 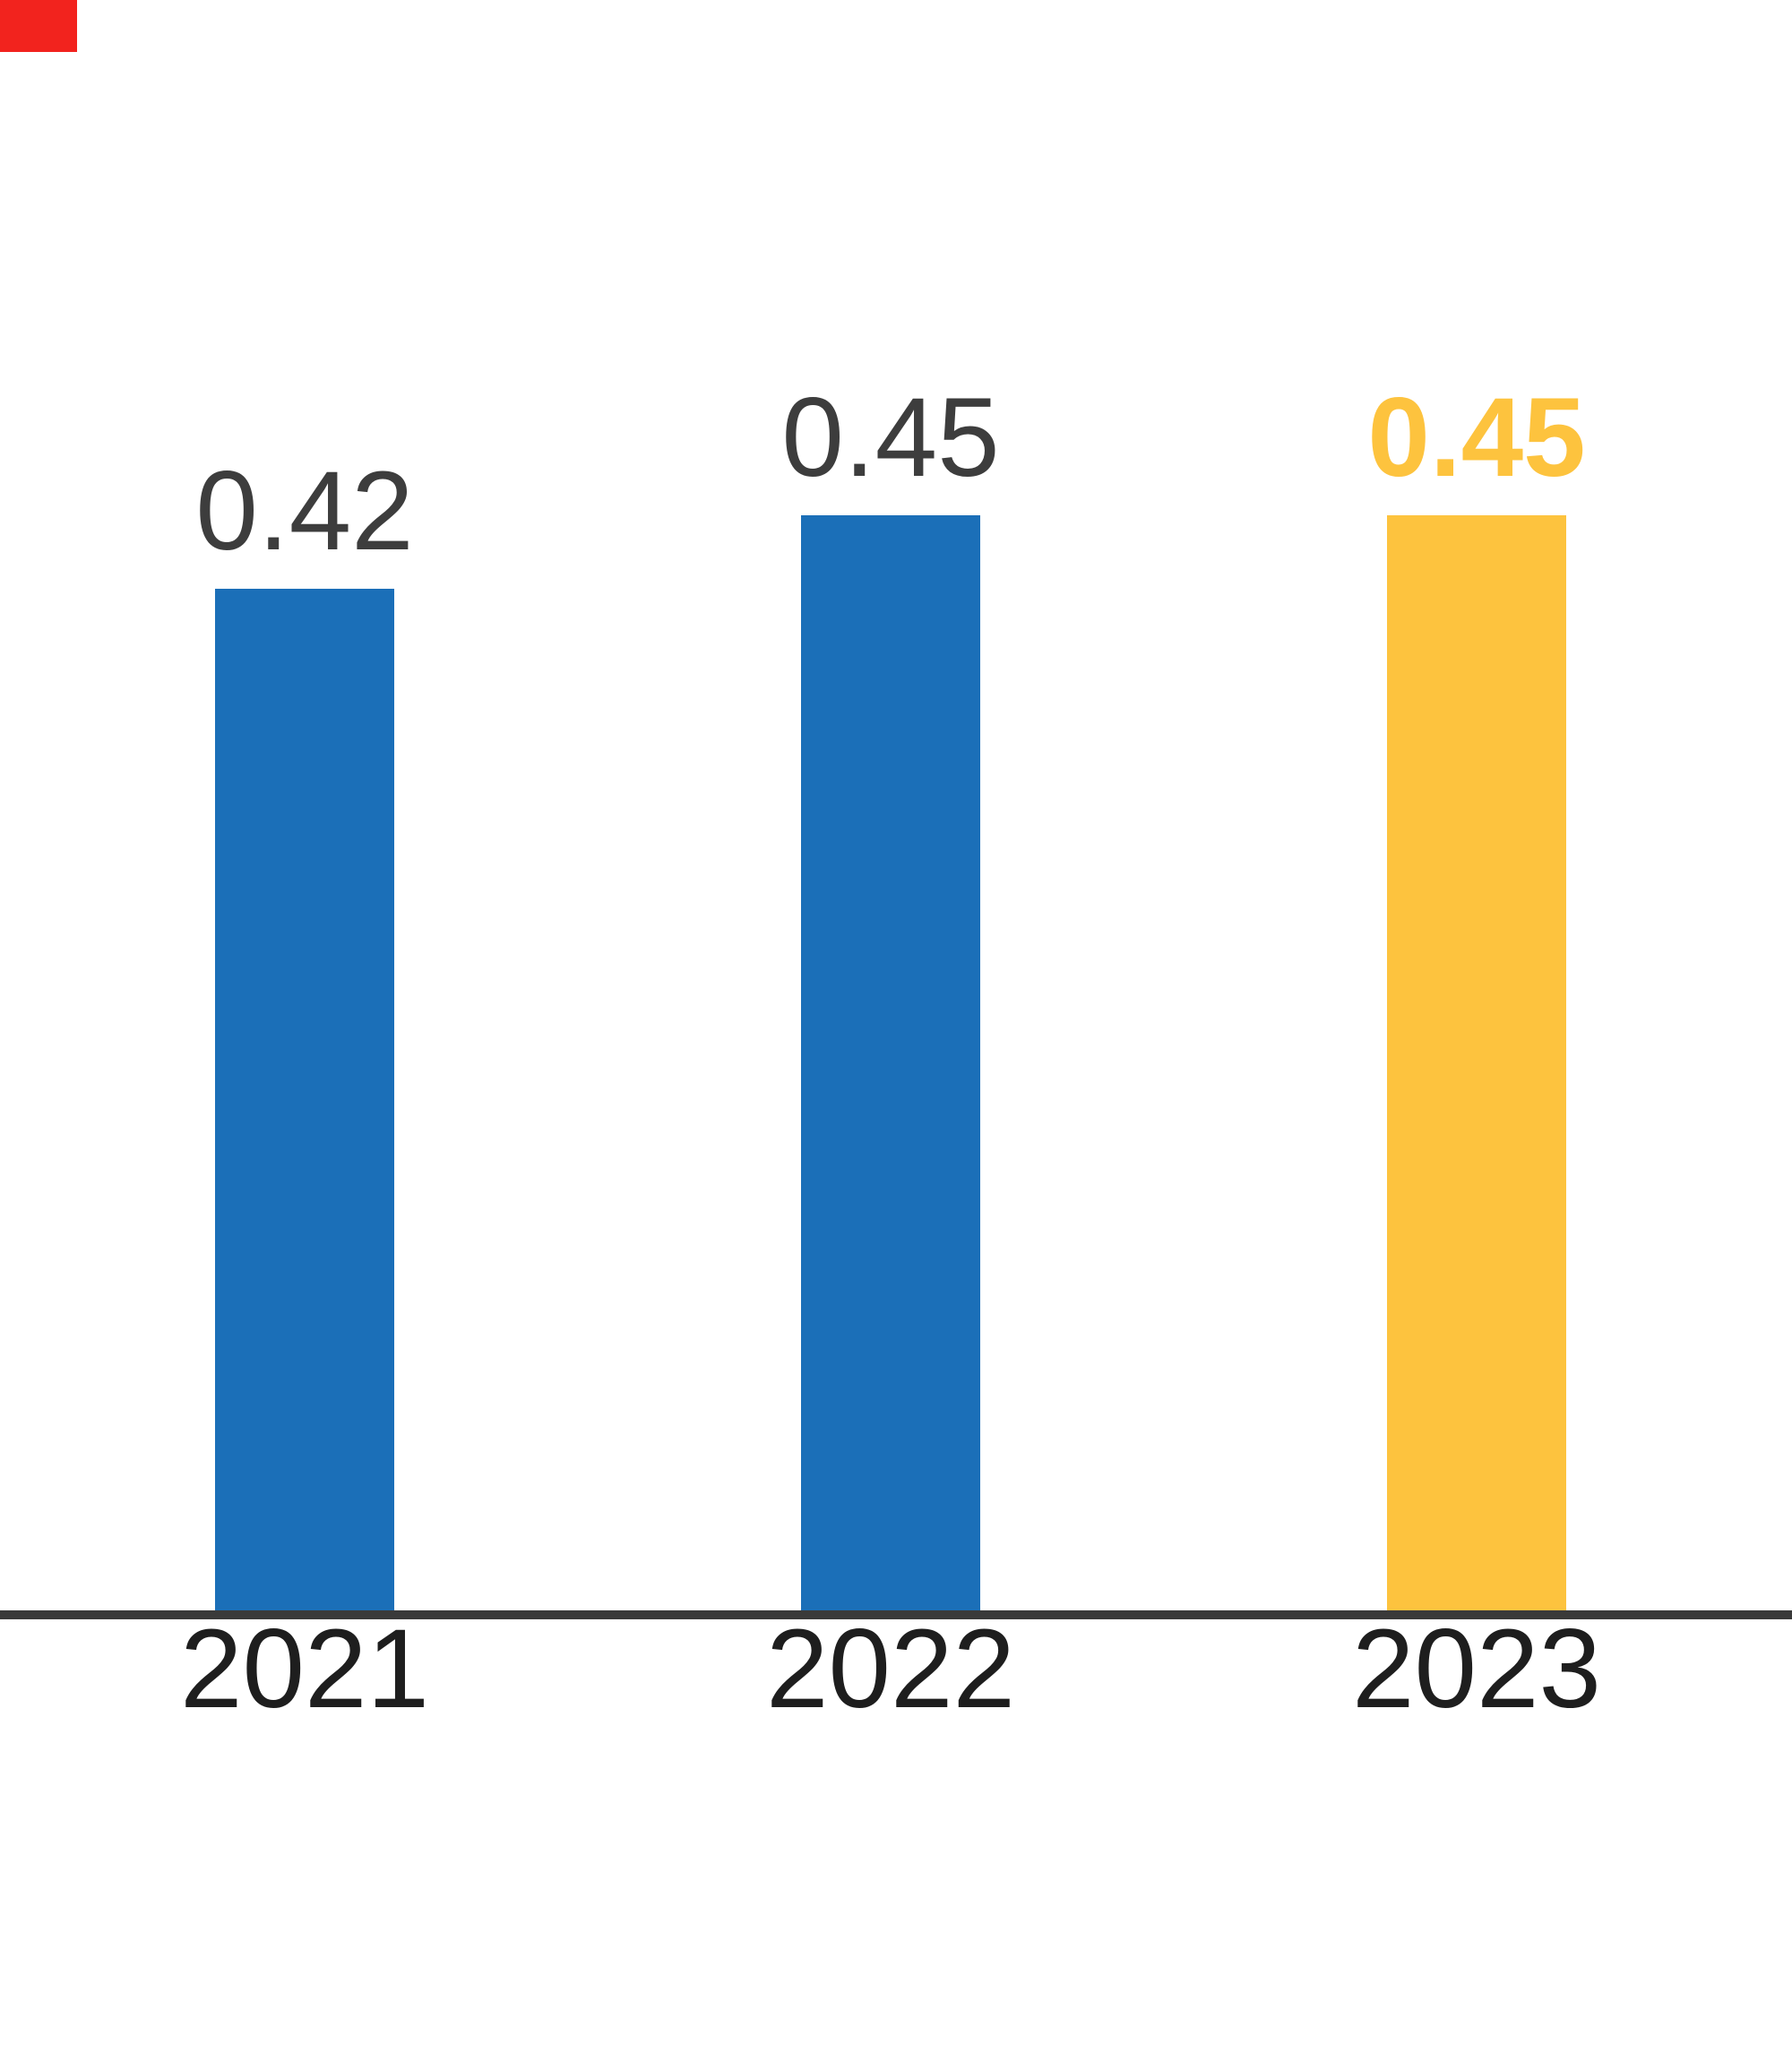 What do you see at coordinates (896, 1614) in the screenshot?
I see `x-axis-line` at bounding box center [896, 1614].